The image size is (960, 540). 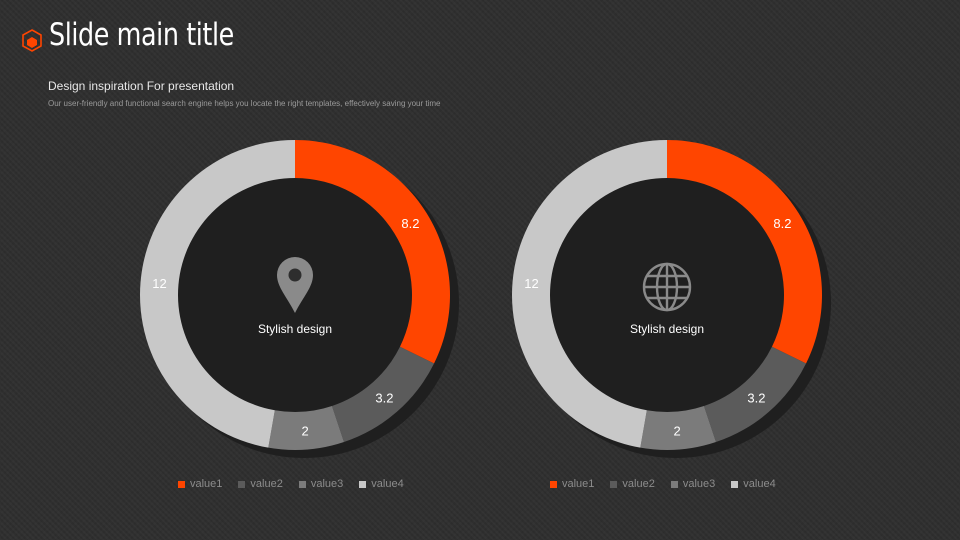 What do you see at coordinates (32, 40) in the screenshot?
I see `cube-logo-icon` at bounding box center [32, 40].